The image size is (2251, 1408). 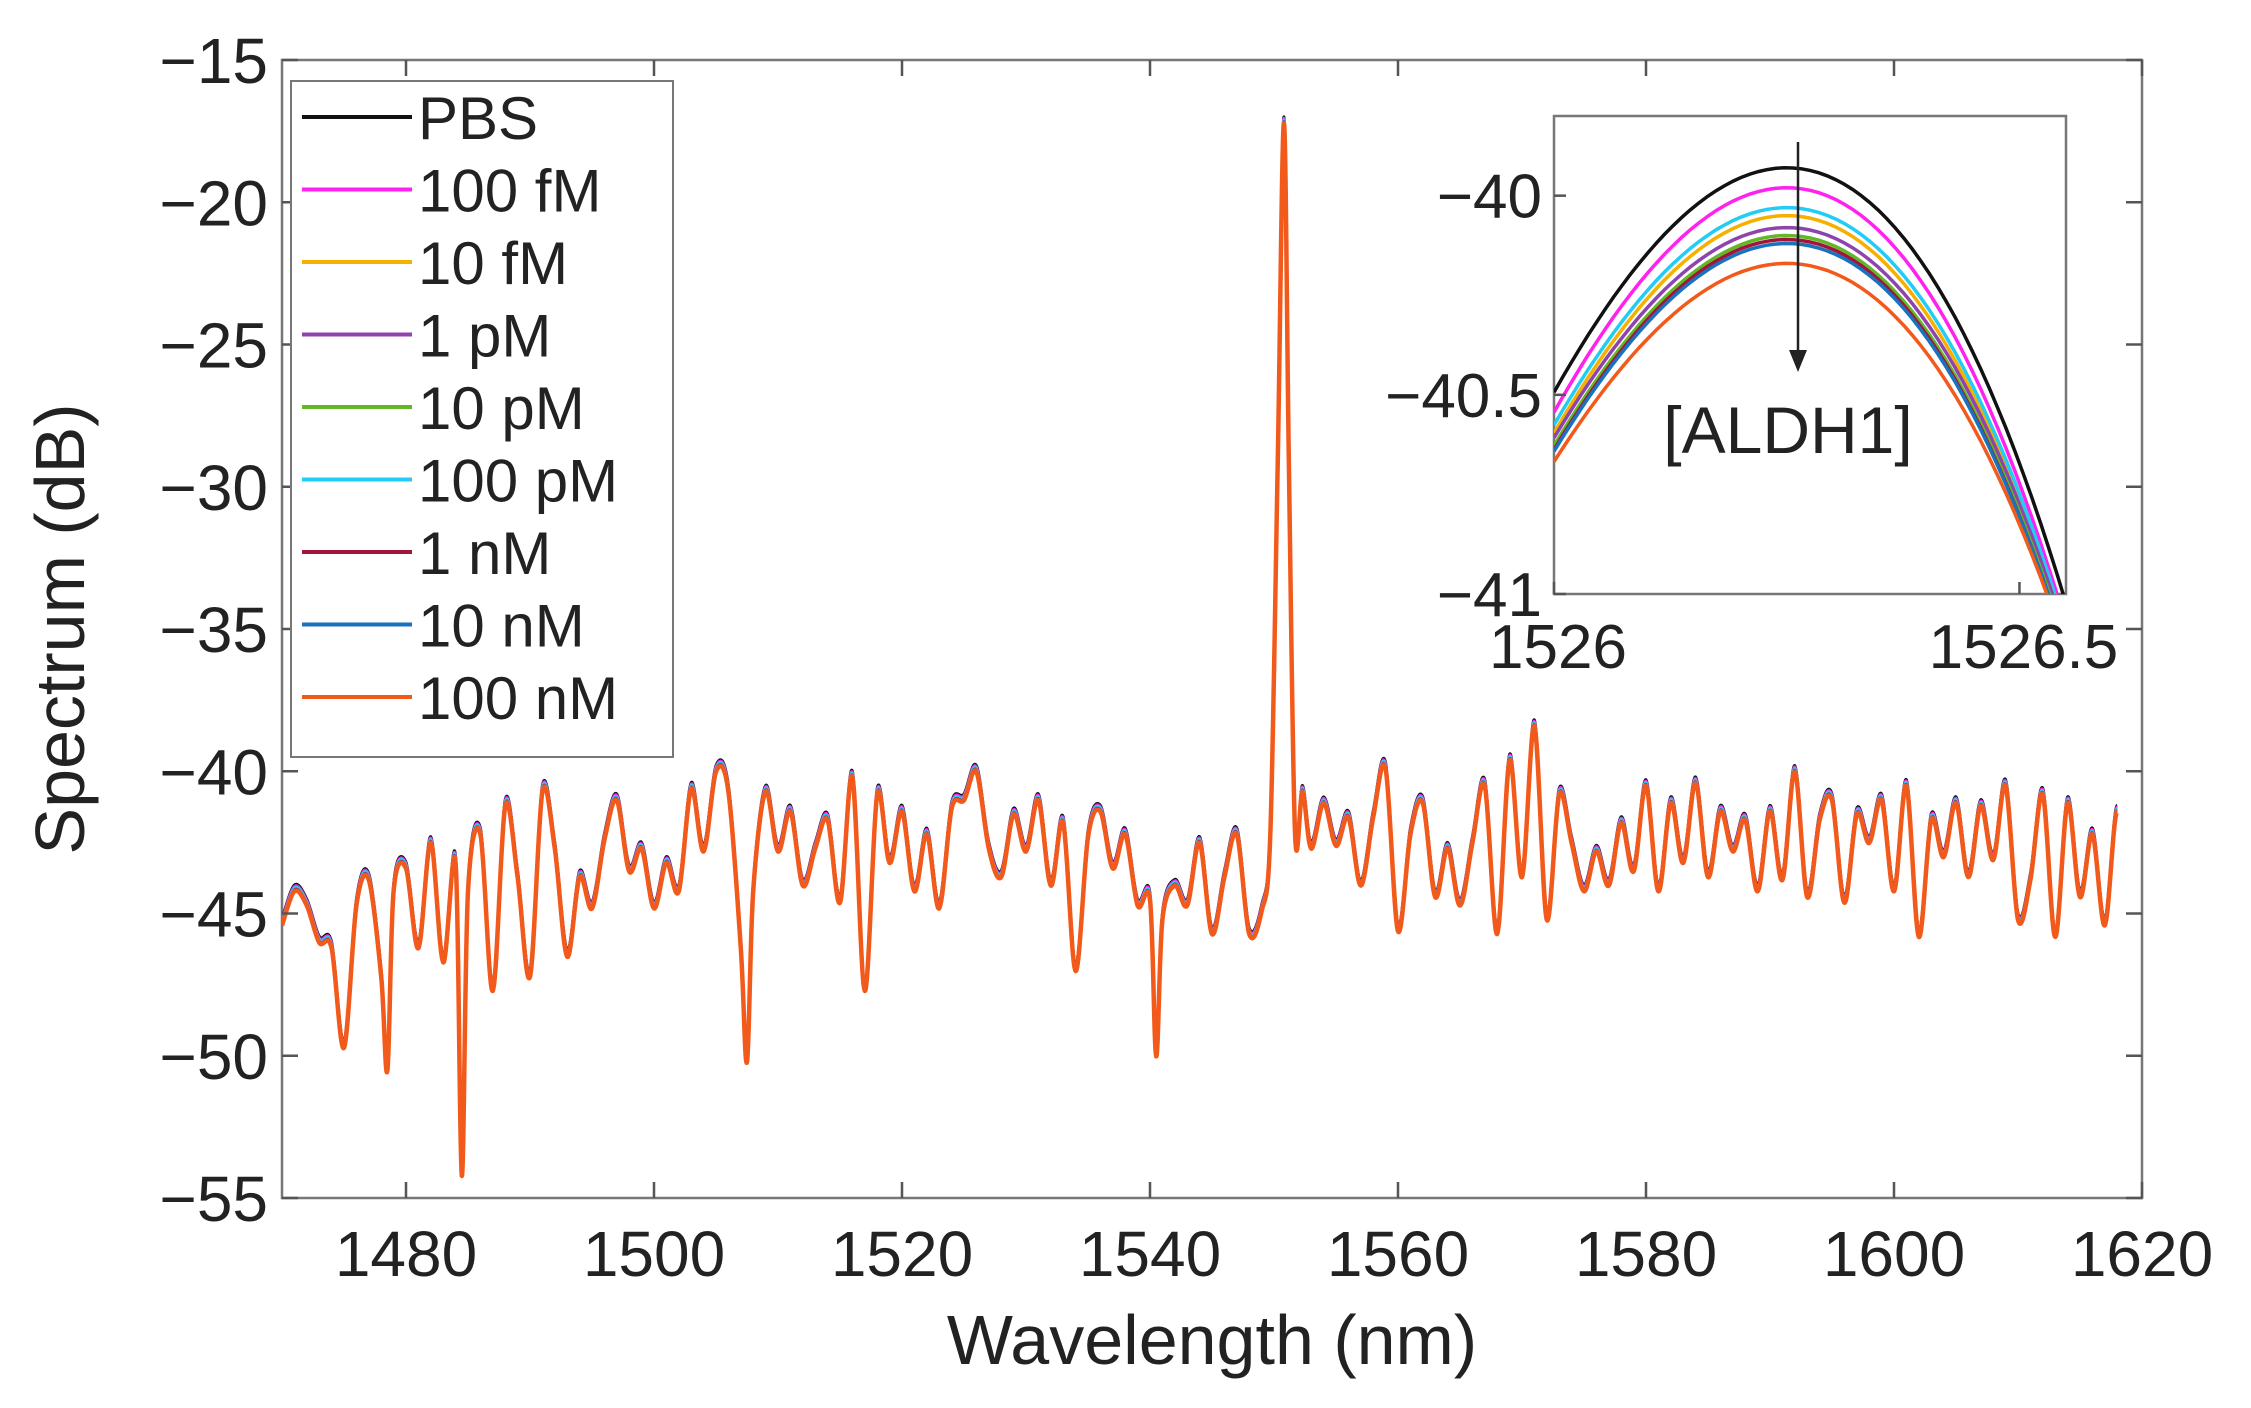 What do you see at coordinates (518, 698) in the screenshot?
I see `legend-label: 100 nM` at bounding box center [518, 698].